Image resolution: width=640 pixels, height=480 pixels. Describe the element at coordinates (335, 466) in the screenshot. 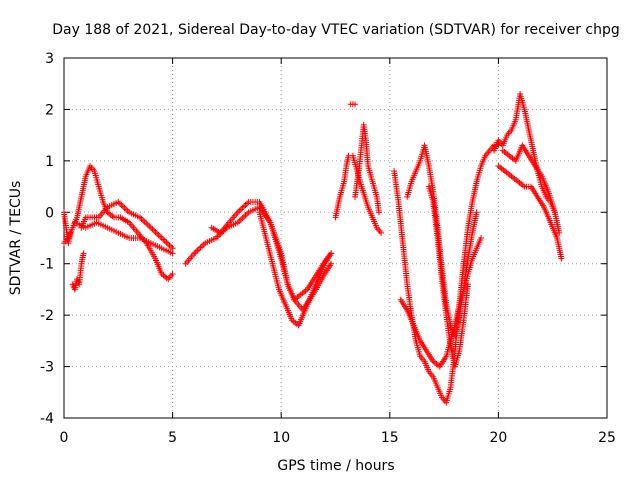

I see `x-axis-label: GPS time / hours` at that location.